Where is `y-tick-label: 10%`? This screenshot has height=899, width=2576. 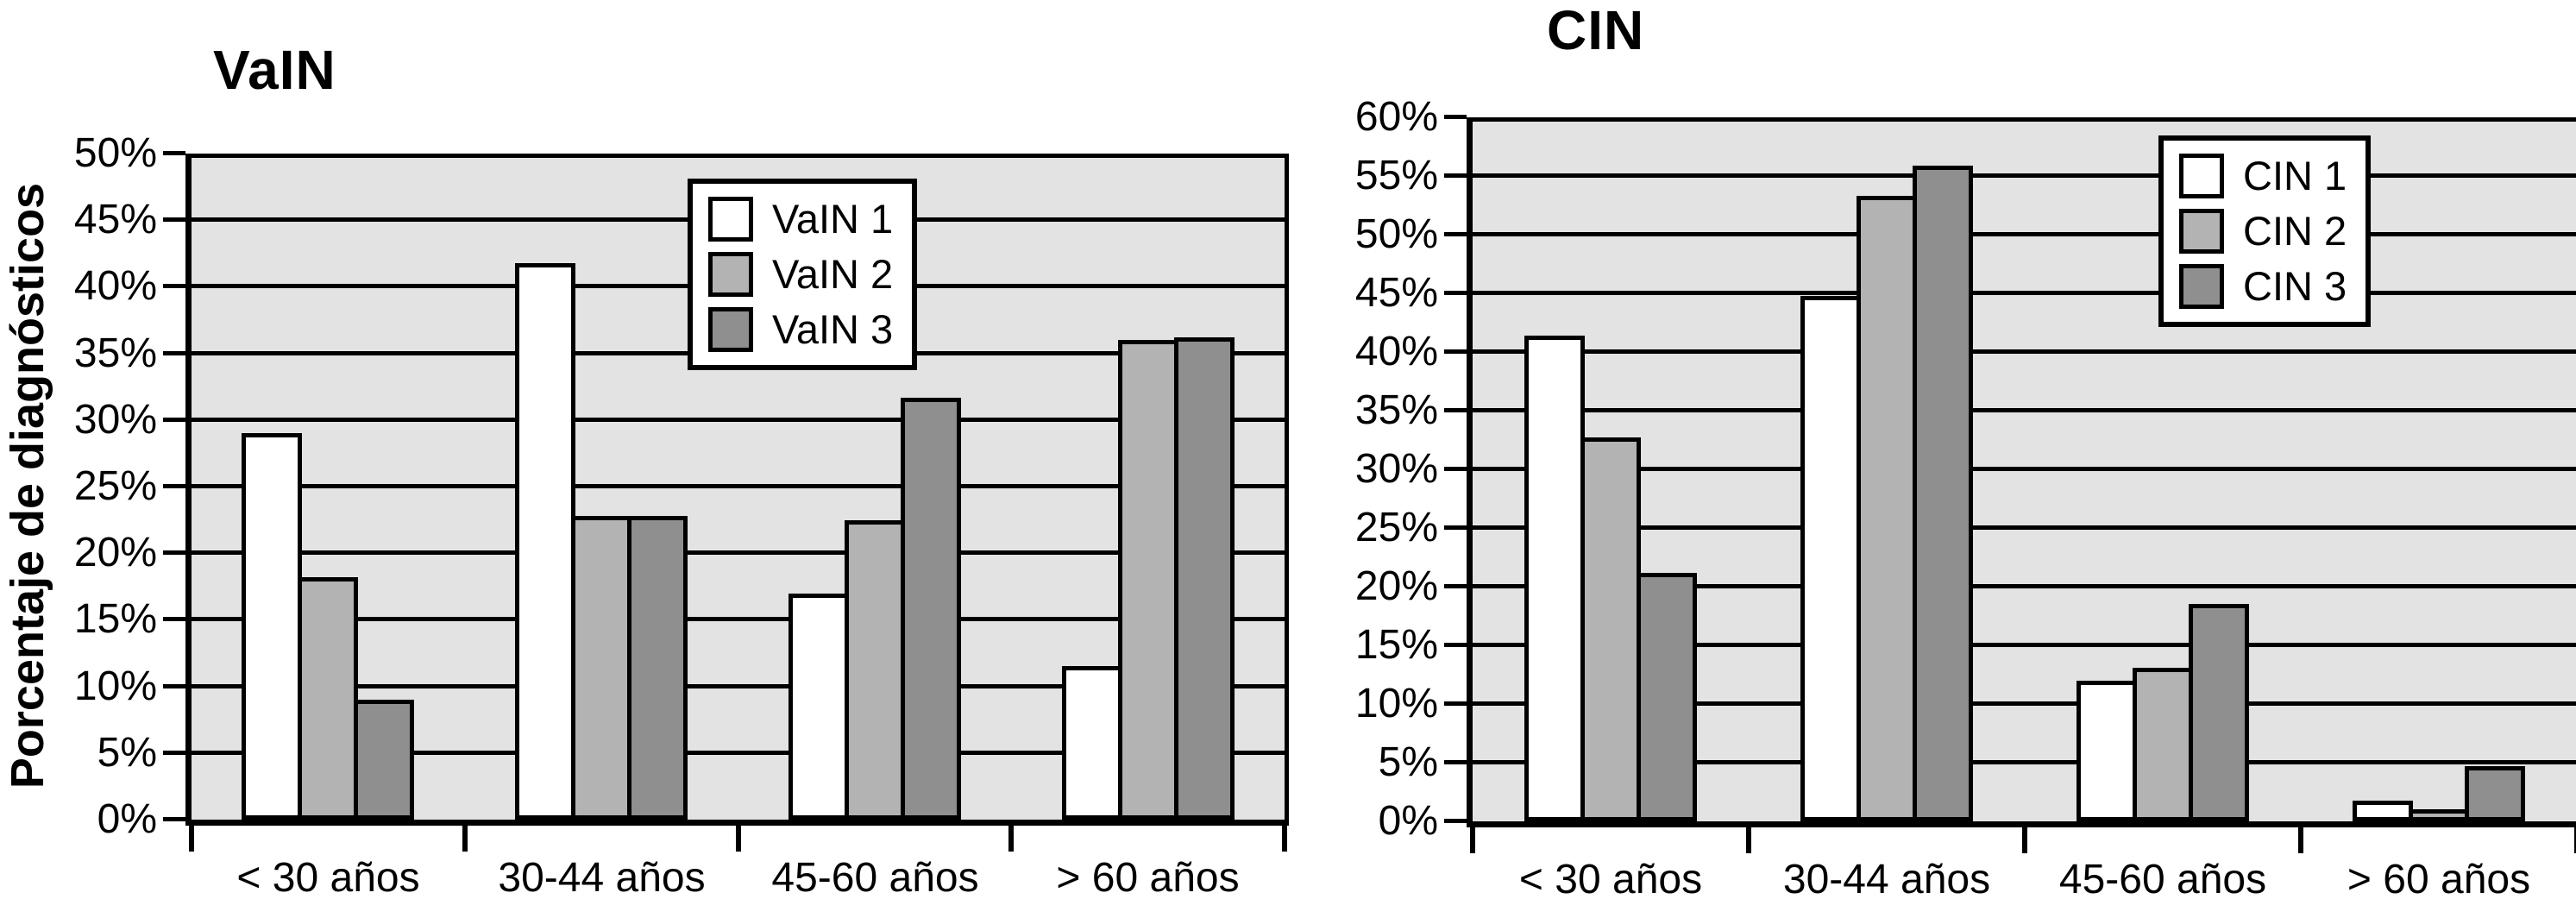
y-tick-label: 10% is located at coordinates (115, 686).